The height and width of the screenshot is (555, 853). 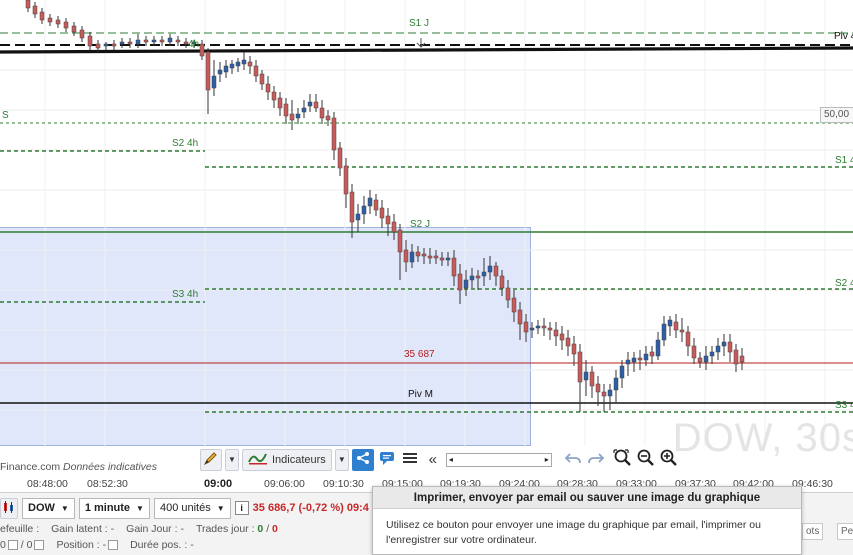 I want to click on zoom-fit-icon, so click(x=623, y=459).